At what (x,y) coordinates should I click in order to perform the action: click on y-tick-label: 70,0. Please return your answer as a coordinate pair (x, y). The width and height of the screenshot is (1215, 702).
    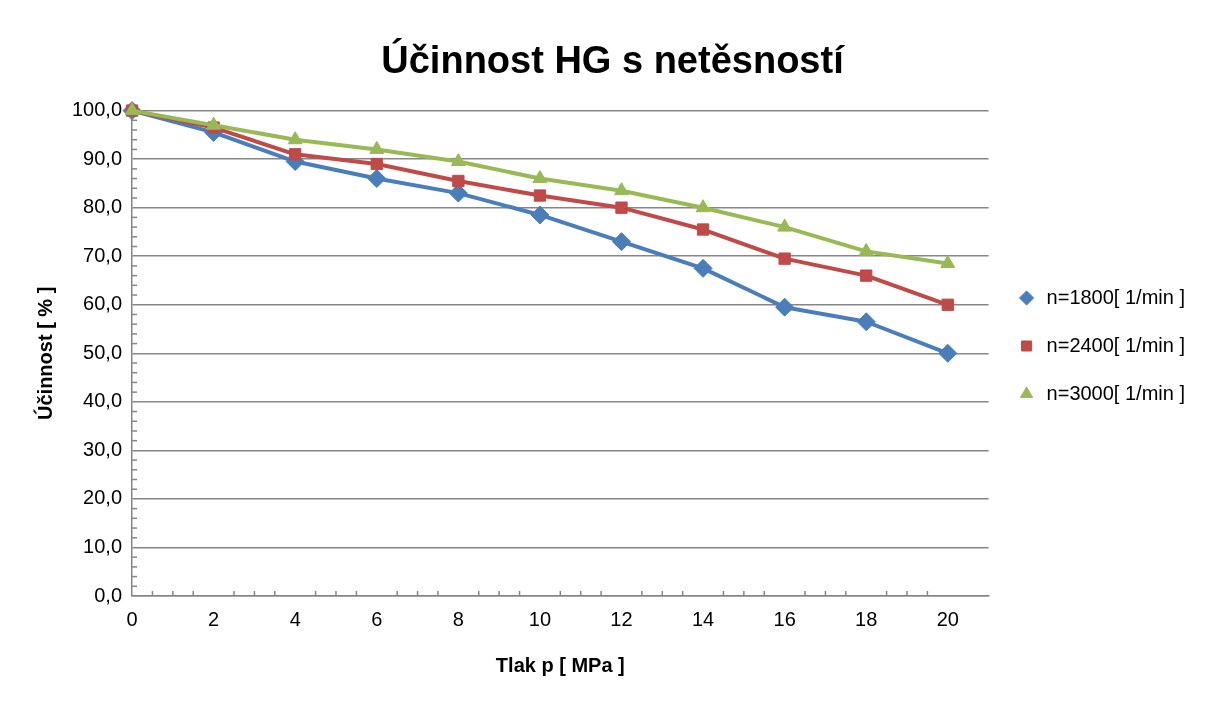
    Looking at the image, I should click on (103, 254).